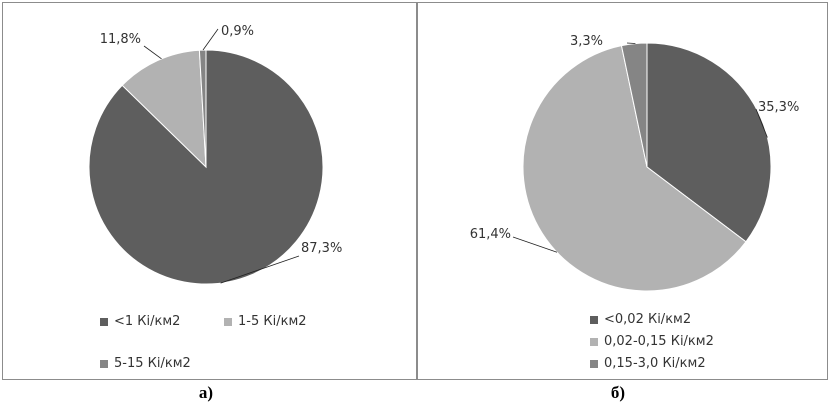  What do you see at coordinates (648, 319) in the screenshot?
I see `legend-label-b-0: <0,02 Кі/км2` at bounding box center [648, 319].